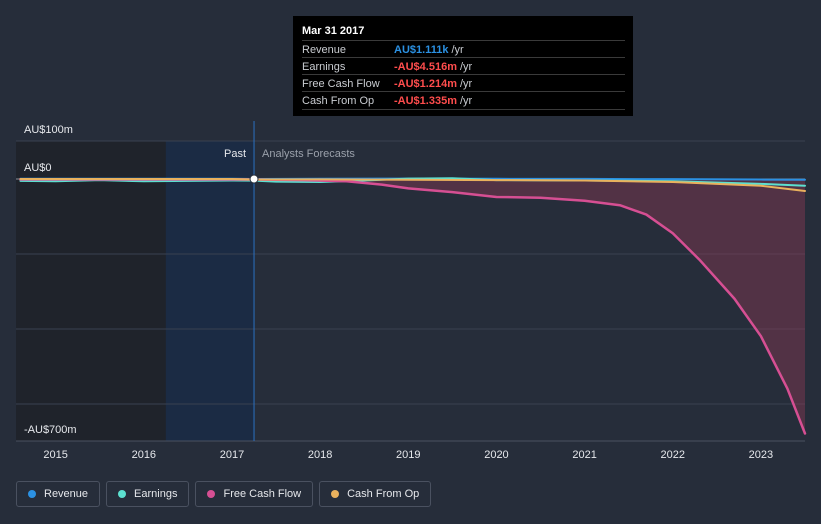 The height and width of the screenshot is (524, 821). Describe the element at coordinates (429, 50) in the screenshot. I see `tooltip-row-value: AU$1.111k/yr` at that location.